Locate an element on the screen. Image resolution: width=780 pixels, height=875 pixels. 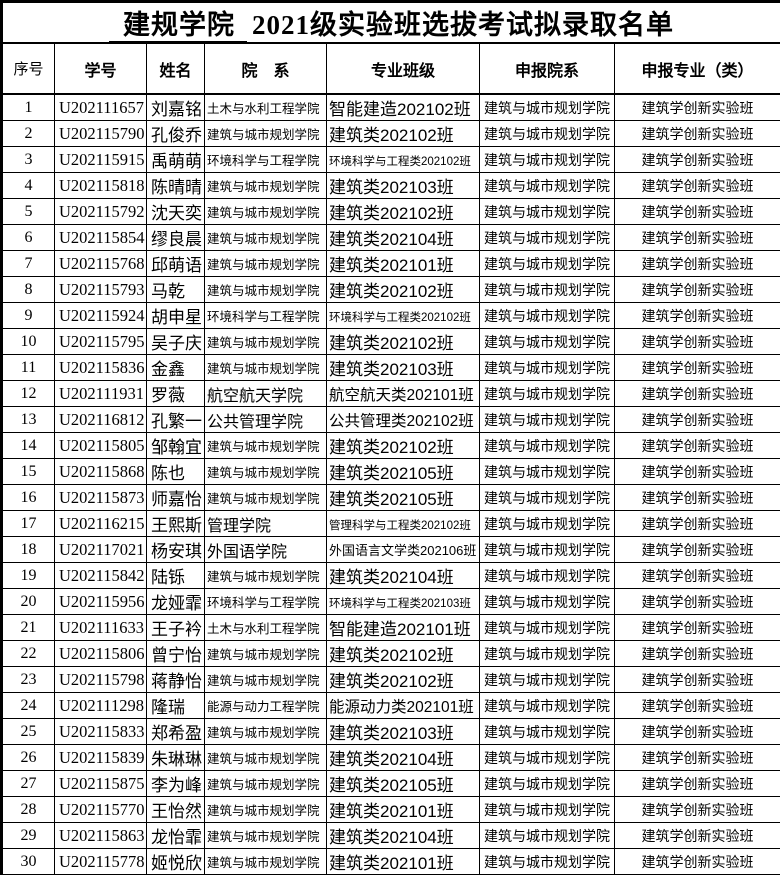
cell-index: 13 is located at coordinates (28, 419).